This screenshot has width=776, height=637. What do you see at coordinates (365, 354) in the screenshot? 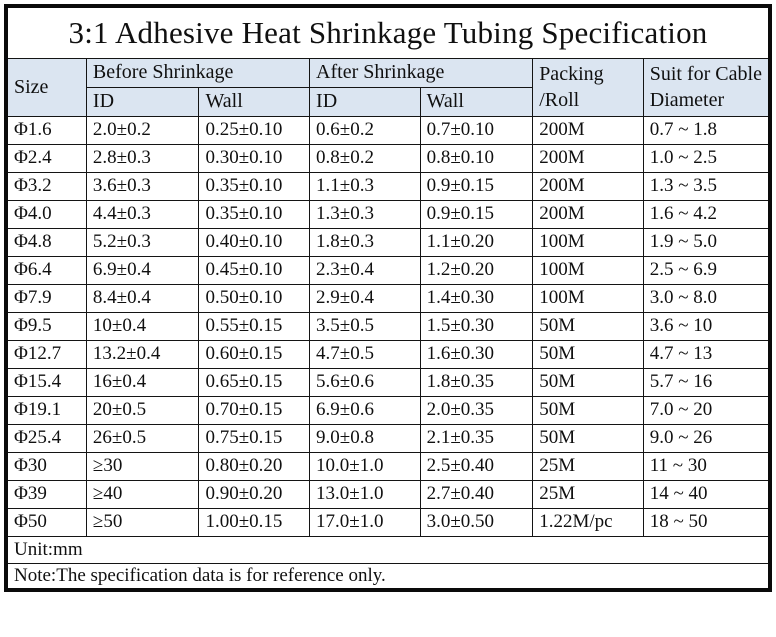
I see `cell-after-id: 4.7±0.5` at bounding box center [365, 354].